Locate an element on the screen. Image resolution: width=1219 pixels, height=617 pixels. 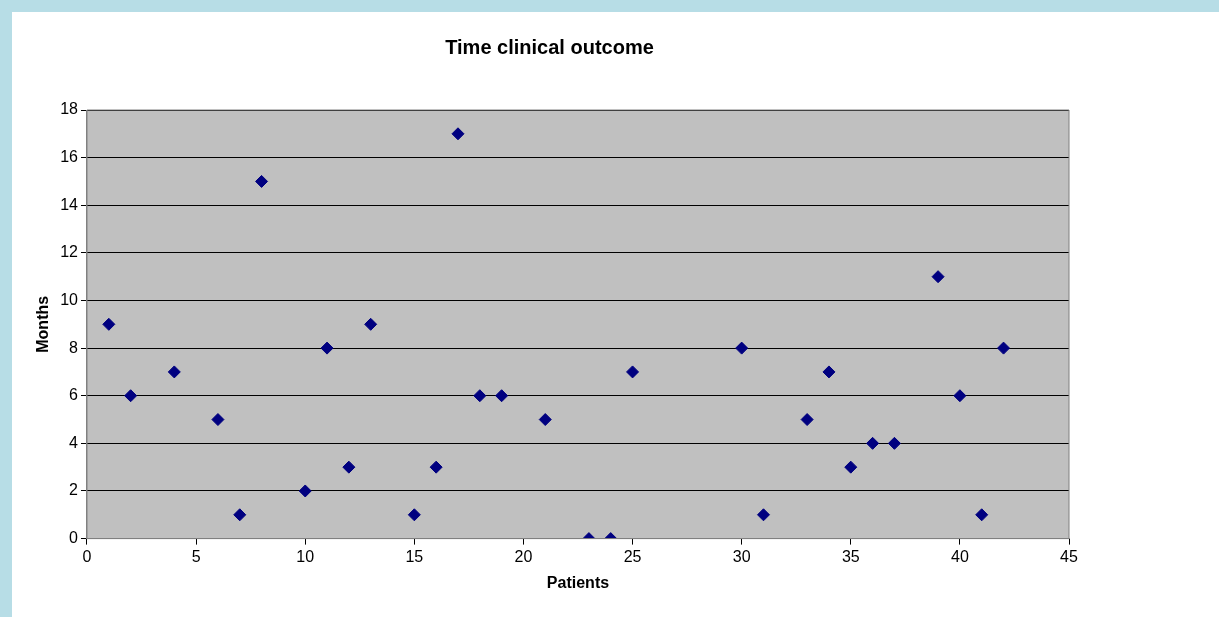
x-tick-label: 35 is located at coordinates (850, 556).